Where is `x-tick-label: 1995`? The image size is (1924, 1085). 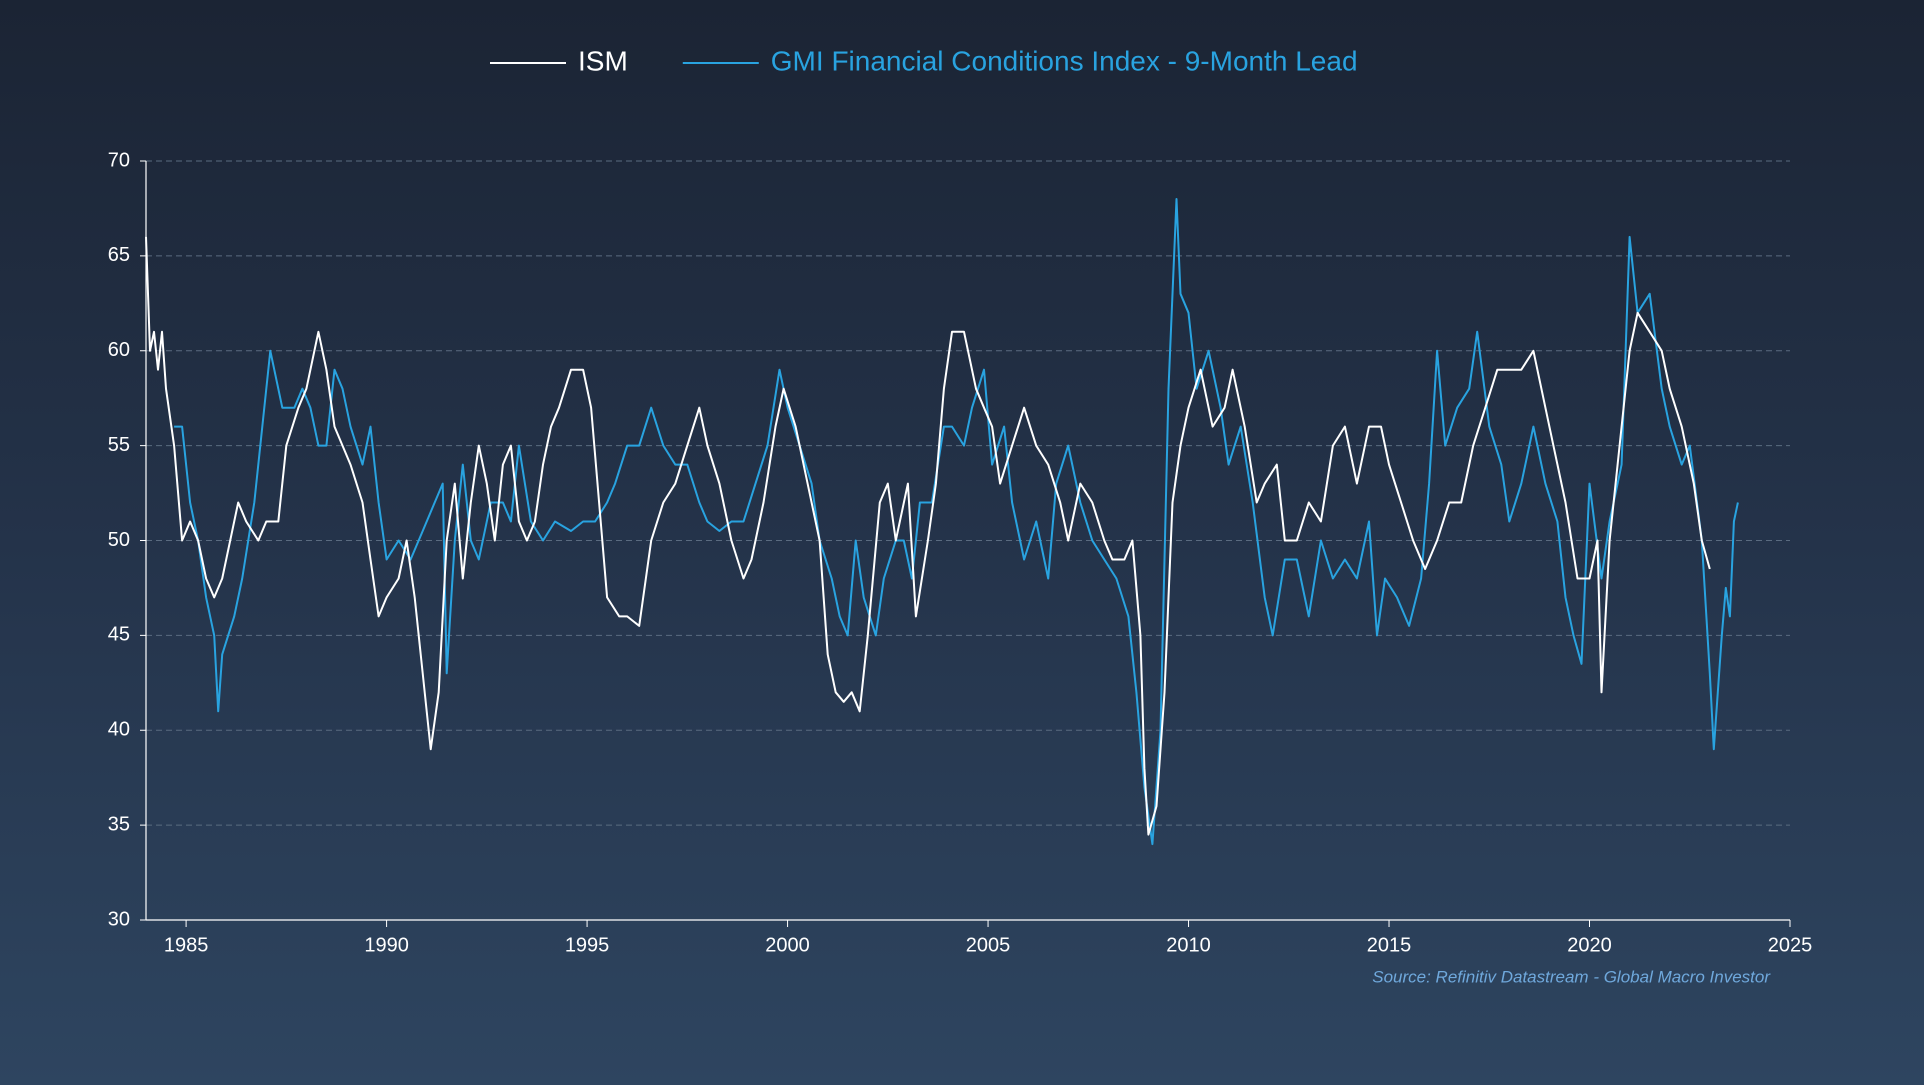 x-tick-label: 1995 is located at coordinates (587, 945).